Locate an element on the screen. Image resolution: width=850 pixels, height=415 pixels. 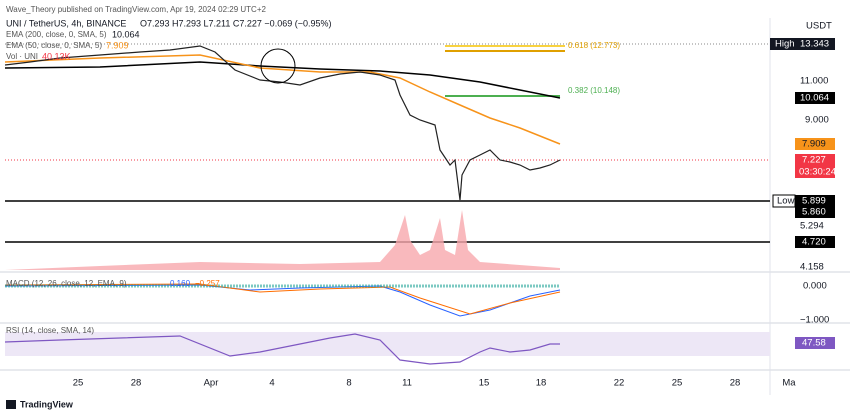
macd-label: MACD (12, 26, close, 12, EMA, 9) is located at coordinates (66, 283).